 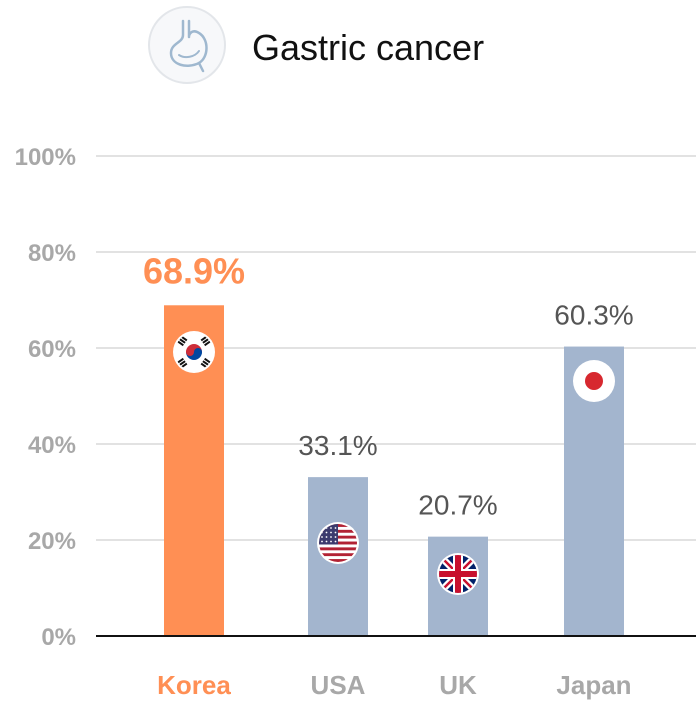 I want to click on y-tick-label: 80%, so click(x=52, y=253).